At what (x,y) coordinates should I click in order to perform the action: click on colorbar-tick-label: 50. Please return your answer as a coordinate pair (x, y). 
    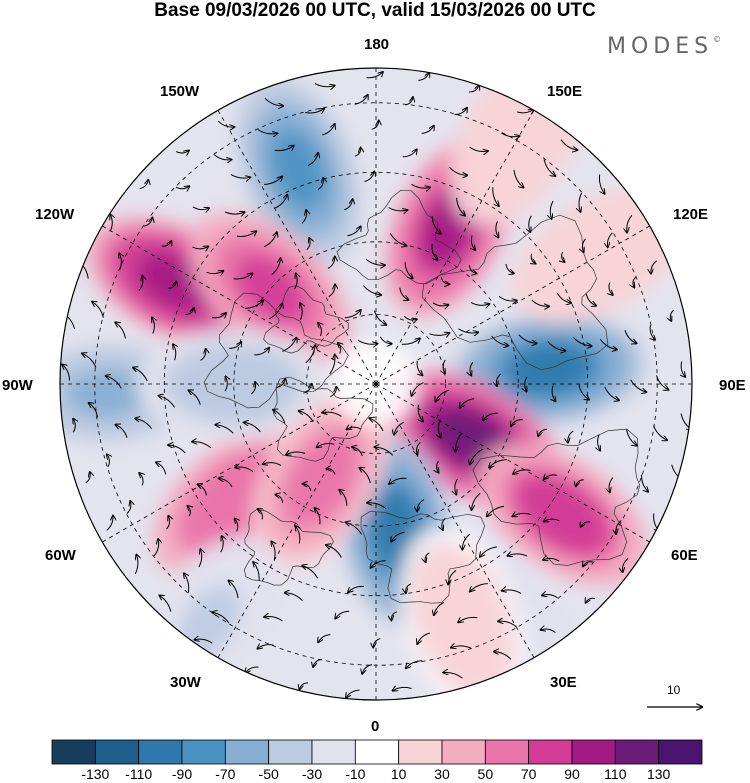
    Looking at the image, I should click on (485, 774).